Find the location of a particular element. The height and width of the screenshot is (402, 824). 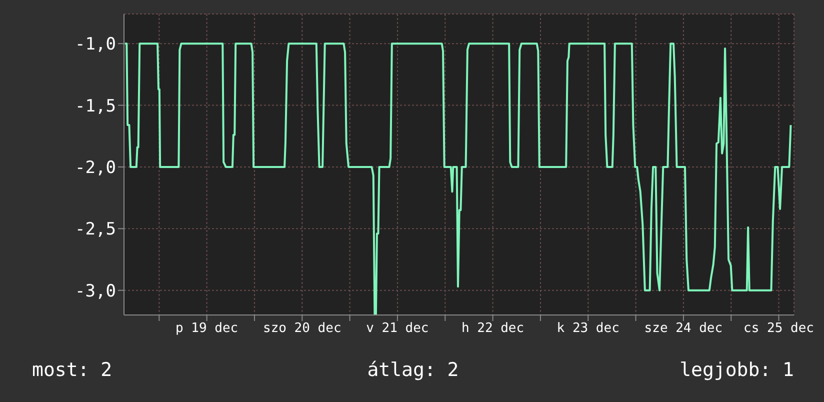

y-tick-label: -3,0 is located at coordinates (95, 291).